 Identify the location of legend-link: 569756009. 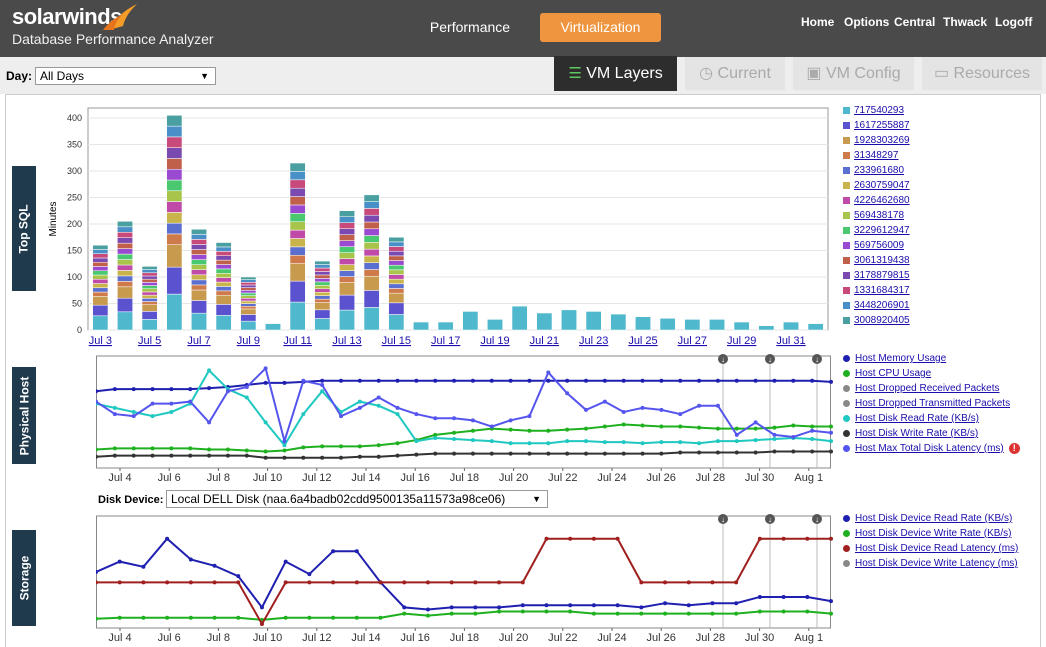
(879, 245).